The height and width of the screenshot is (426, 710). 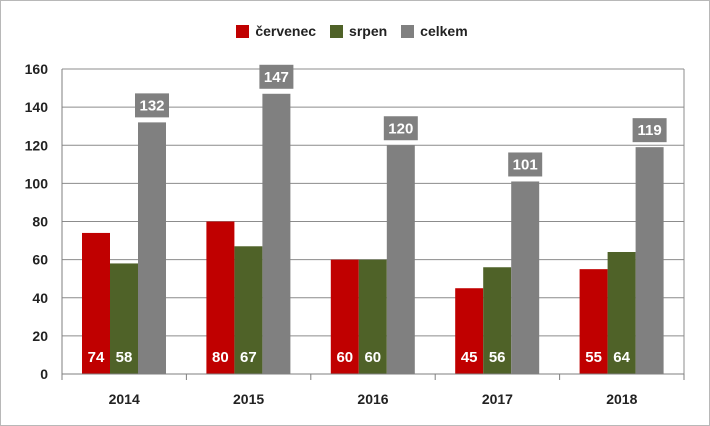 I want to click on callout-box-2014, so click(x=152, y=105).